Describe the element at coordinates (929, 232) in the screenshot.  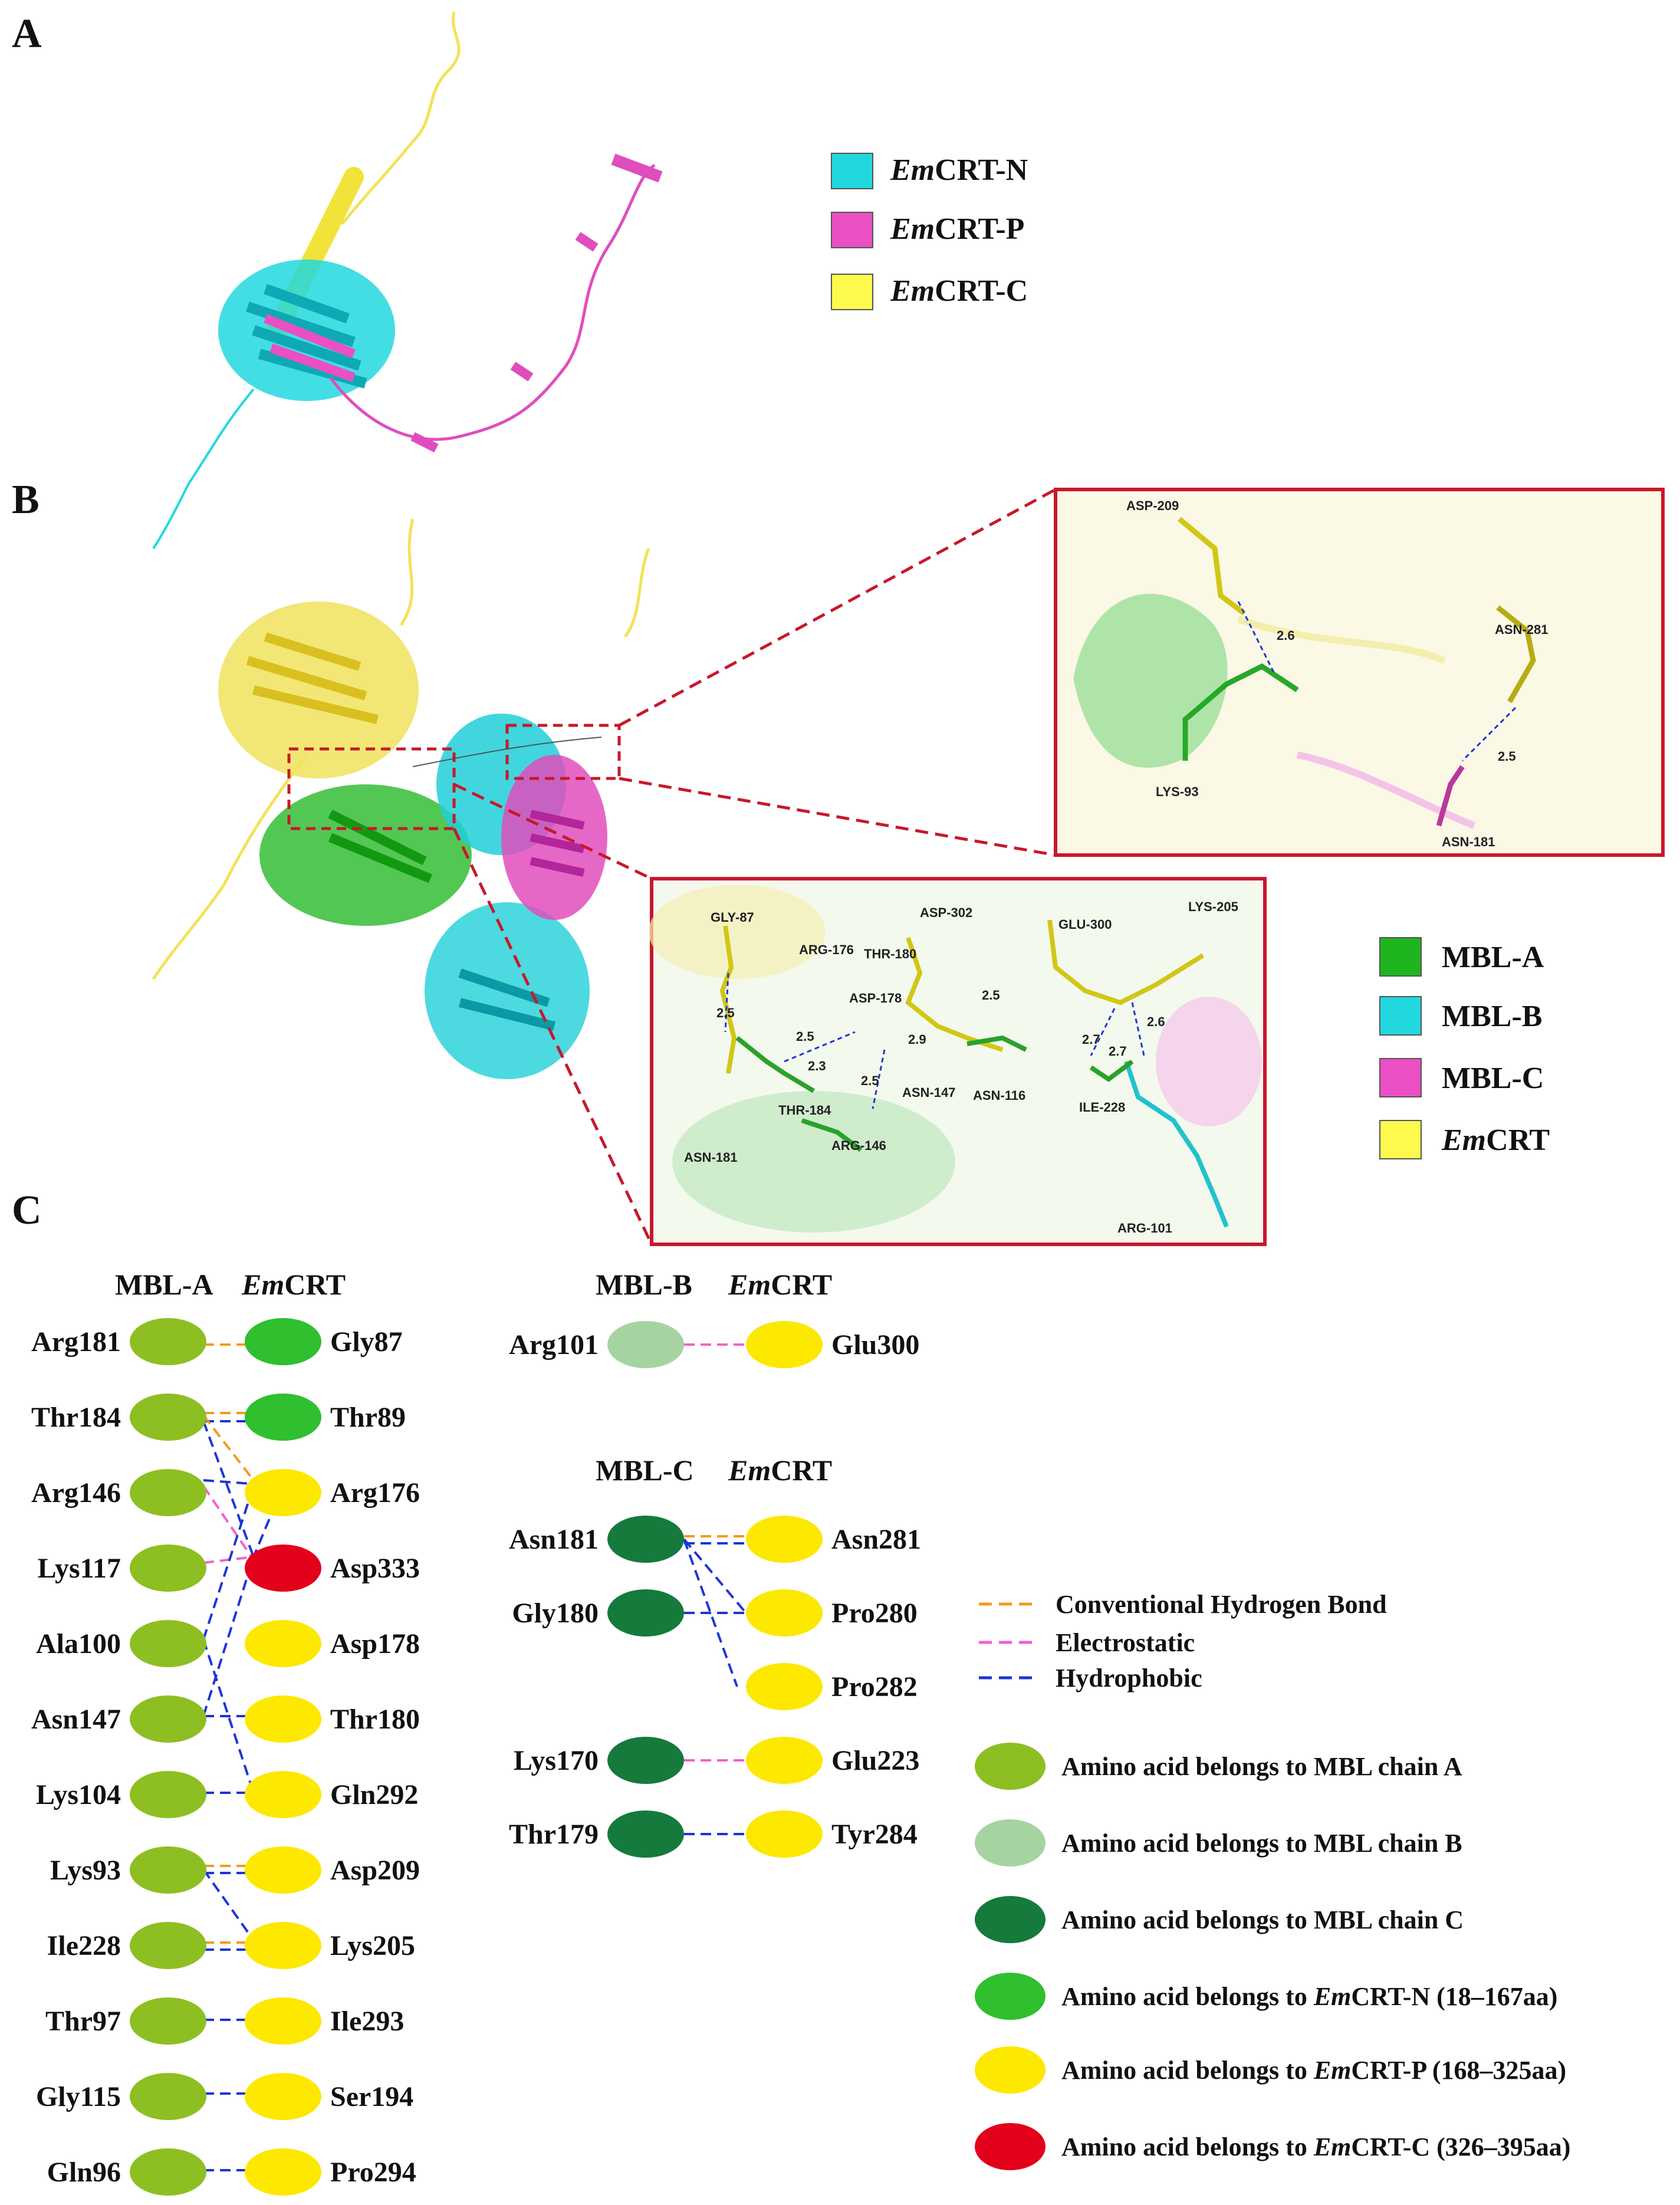
I see `legend-a: EmCRT-N EmCRT-P EmCRT-C` at that location.